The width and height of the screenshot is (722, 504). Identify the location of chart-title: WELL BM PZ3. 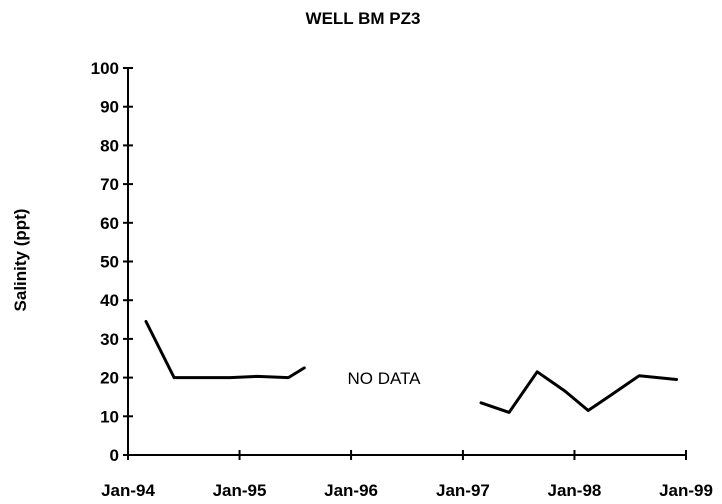
(363, 18).